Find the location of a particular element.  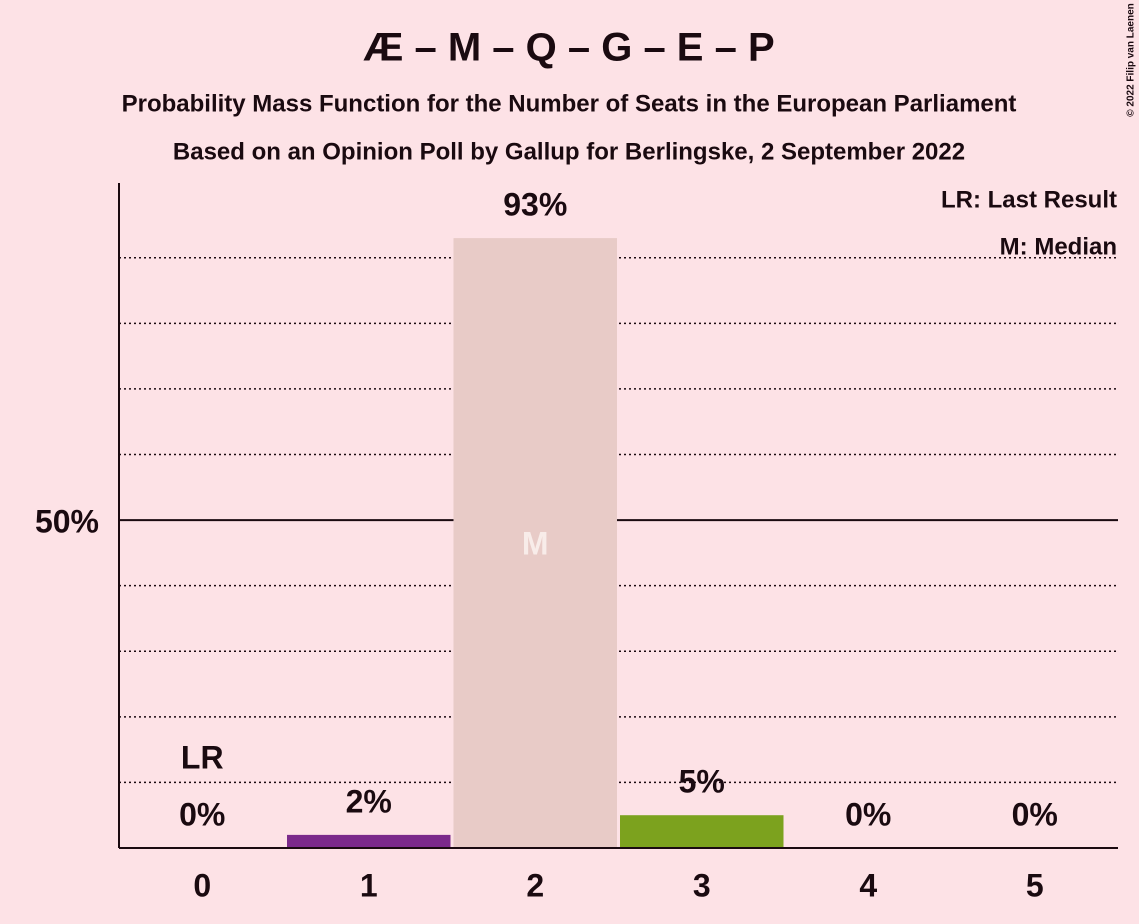

legend-entry: M: Median is located at coordinates (1058, 246).